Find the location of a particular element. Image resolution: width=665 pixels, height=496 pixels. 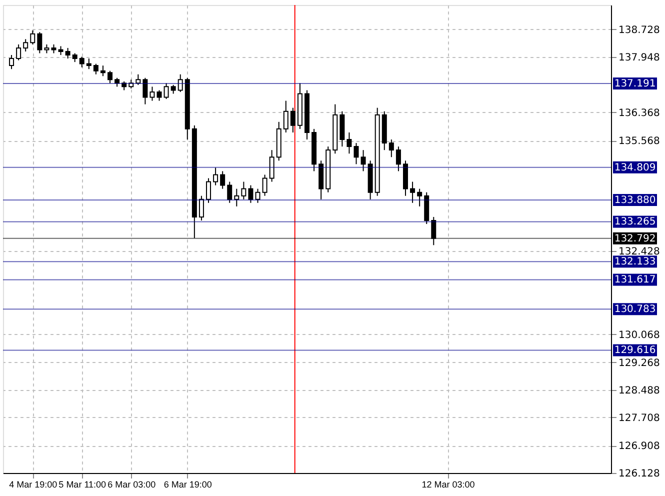

ref-line-label: 133.880 is located at coordinates (635, 200).